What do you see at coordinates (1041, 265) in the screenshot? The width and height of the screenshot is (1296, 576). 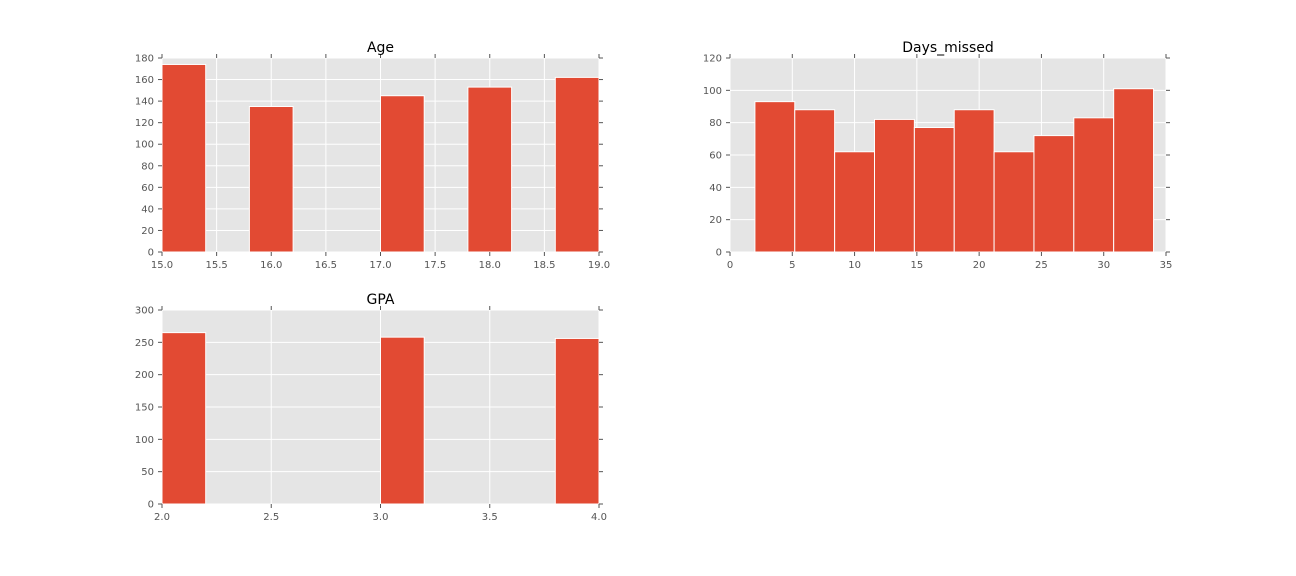 I see `x-tick-label: 25` at bounding box center [1041, 265].